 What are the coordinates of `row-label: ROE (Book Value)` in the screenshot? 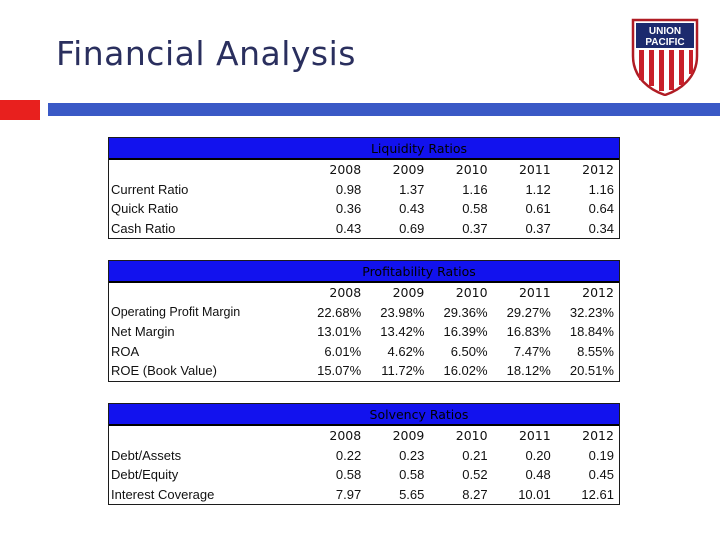 It's located at (164, 371).